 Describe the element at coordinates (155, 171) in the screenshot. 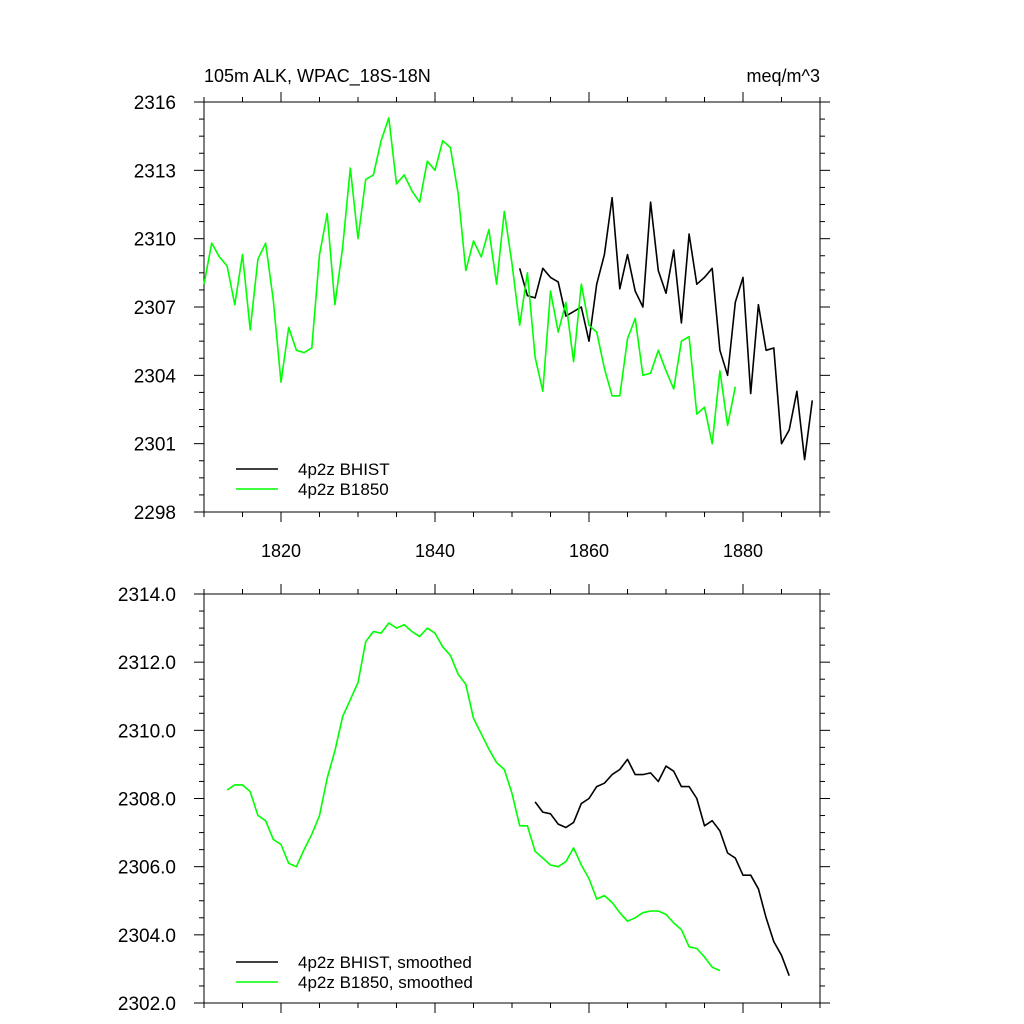

I see `y-tick-label: 2313` at that location.